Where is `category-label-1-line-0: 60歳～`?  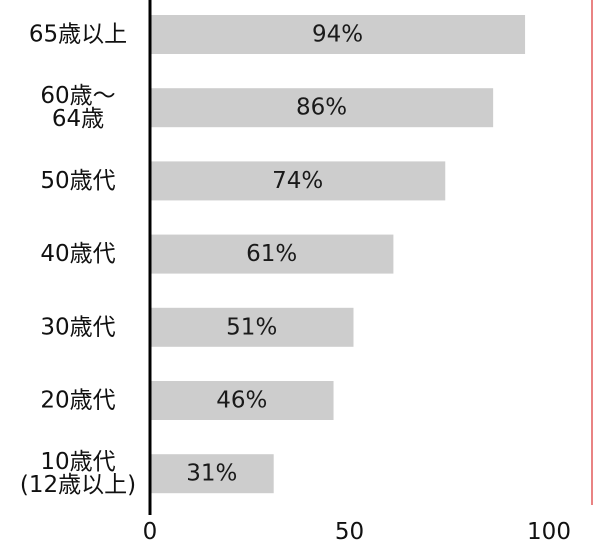 category-label-1-line-0: 60歳～ is located at coordinates (77, 96).